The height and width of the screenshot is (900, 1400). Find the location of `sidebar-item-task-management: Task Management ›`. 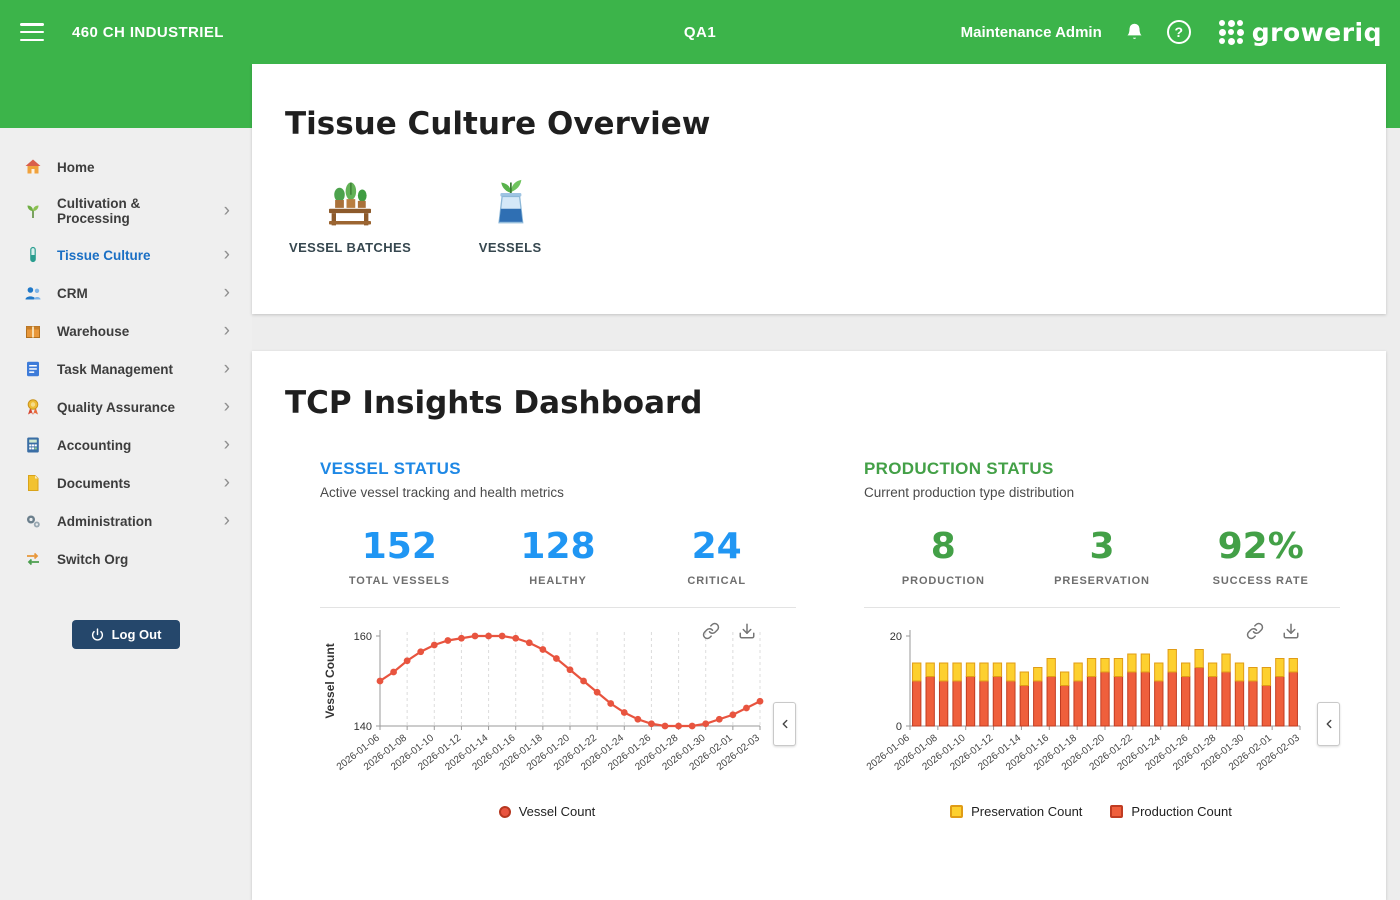

sidebar-item-task-management: Task Management › is located at coordinates (126, 369).